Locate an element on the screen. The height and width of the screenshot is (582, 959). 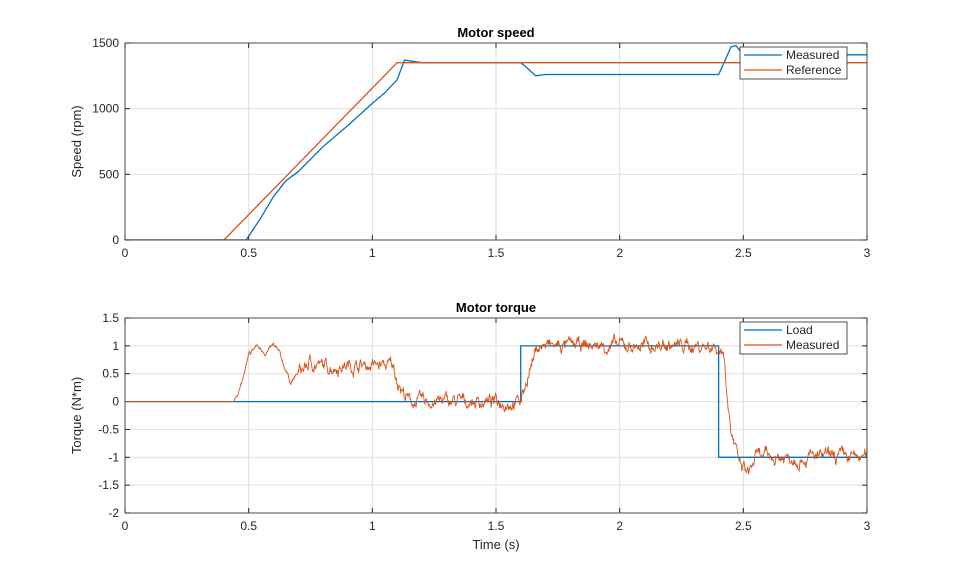
legend-label: Load is located at coordinates (799, 330).